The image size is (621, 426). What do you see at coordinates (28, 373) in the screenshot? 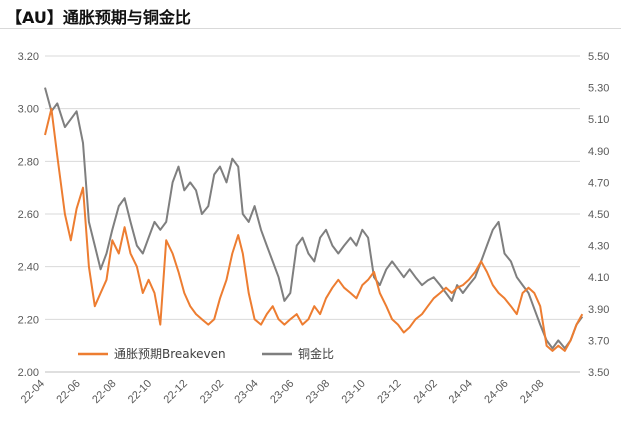
I see `left-axis-tick-label: 2.00` at bounding box center [28, 373].